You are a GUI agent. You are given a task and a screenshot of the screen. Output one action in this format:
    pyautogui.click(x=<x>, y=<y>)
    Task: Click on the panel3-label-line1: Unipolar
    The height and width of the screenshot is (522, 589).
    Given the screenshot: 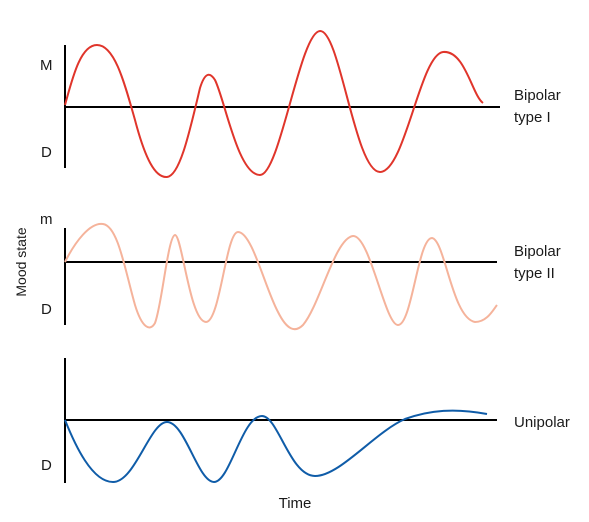 What is the action you would take?
    pyautogui.click(x=542, y=422)
    